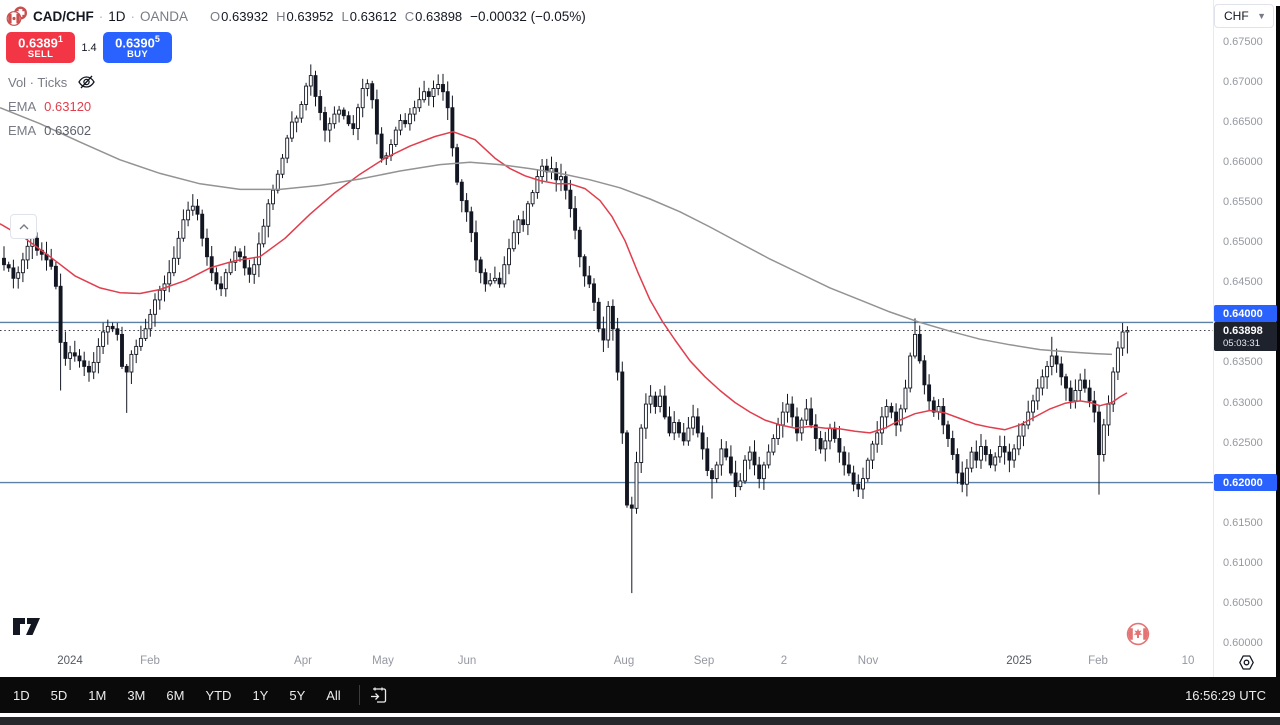 This screenshot has width=1280, height=725. What do you see at coordinates (345, 16) in the screenshot?
I see `ohlc-key: L` at bounding box center [345, 16].